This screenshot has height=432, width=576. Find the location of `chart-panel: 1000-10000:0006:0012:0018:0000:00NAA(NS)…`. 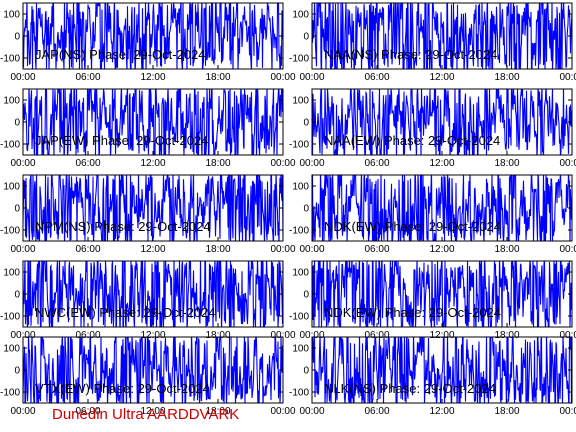

chart-panel: 1000-10000:0006:0012:0018:0000:00NAA(NS)… is located at coordinates (432, 42).